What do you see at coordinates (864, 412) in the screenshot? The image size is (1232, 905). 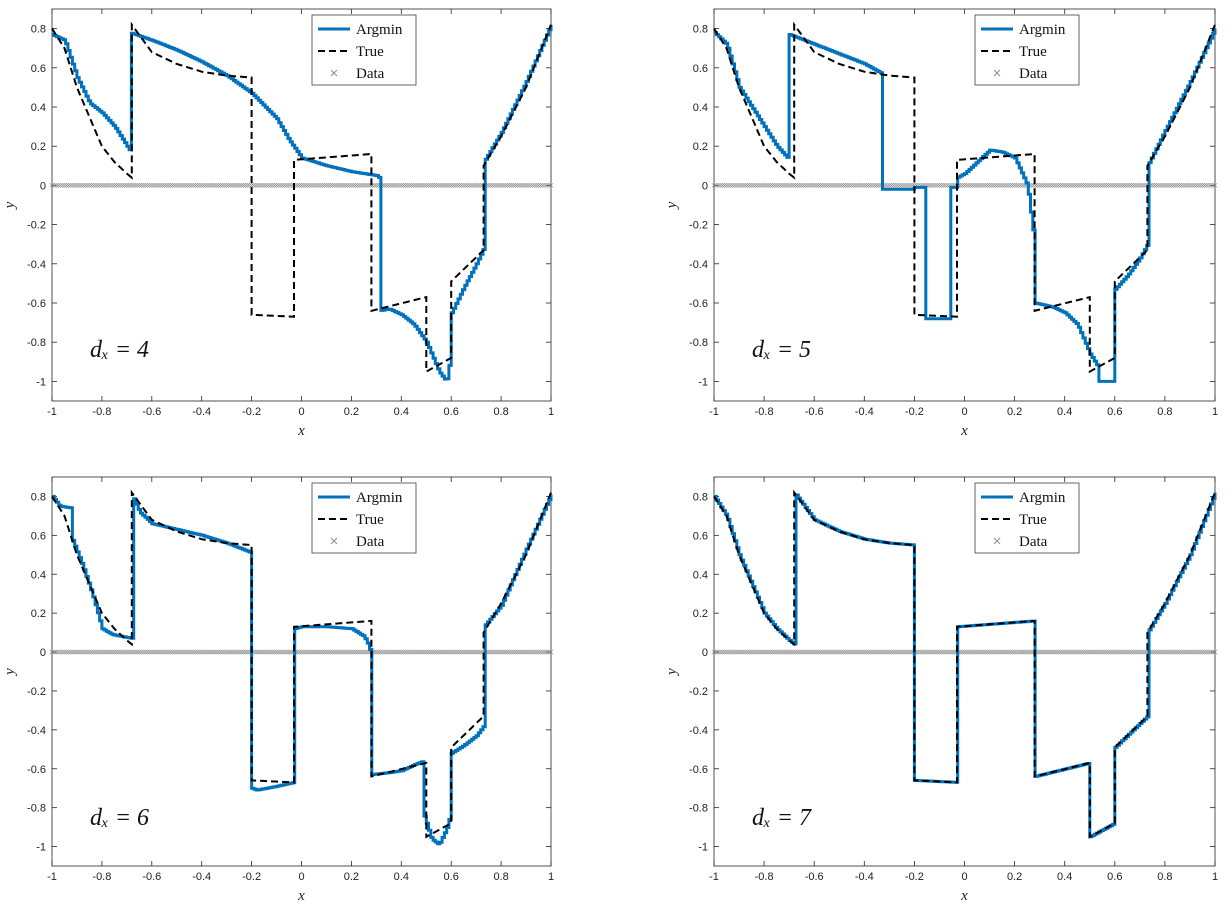 I see `x-tick-label: -0.4` at bounding box center [864, 412].